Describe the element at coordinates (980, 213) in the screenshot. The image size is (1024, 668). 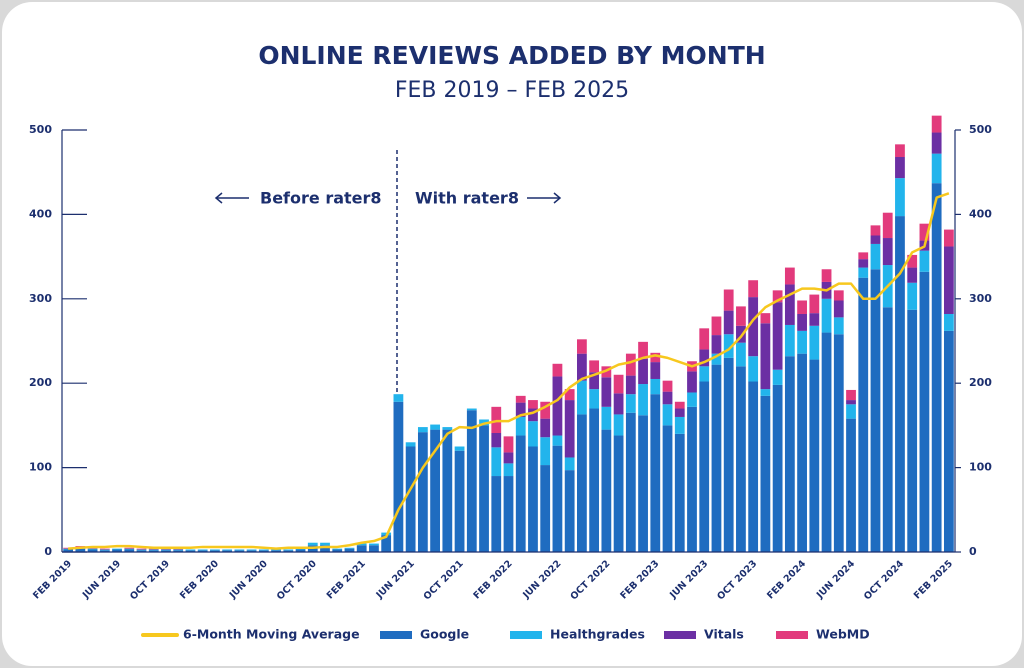
I see `y2-tick-label: 400` at that location.